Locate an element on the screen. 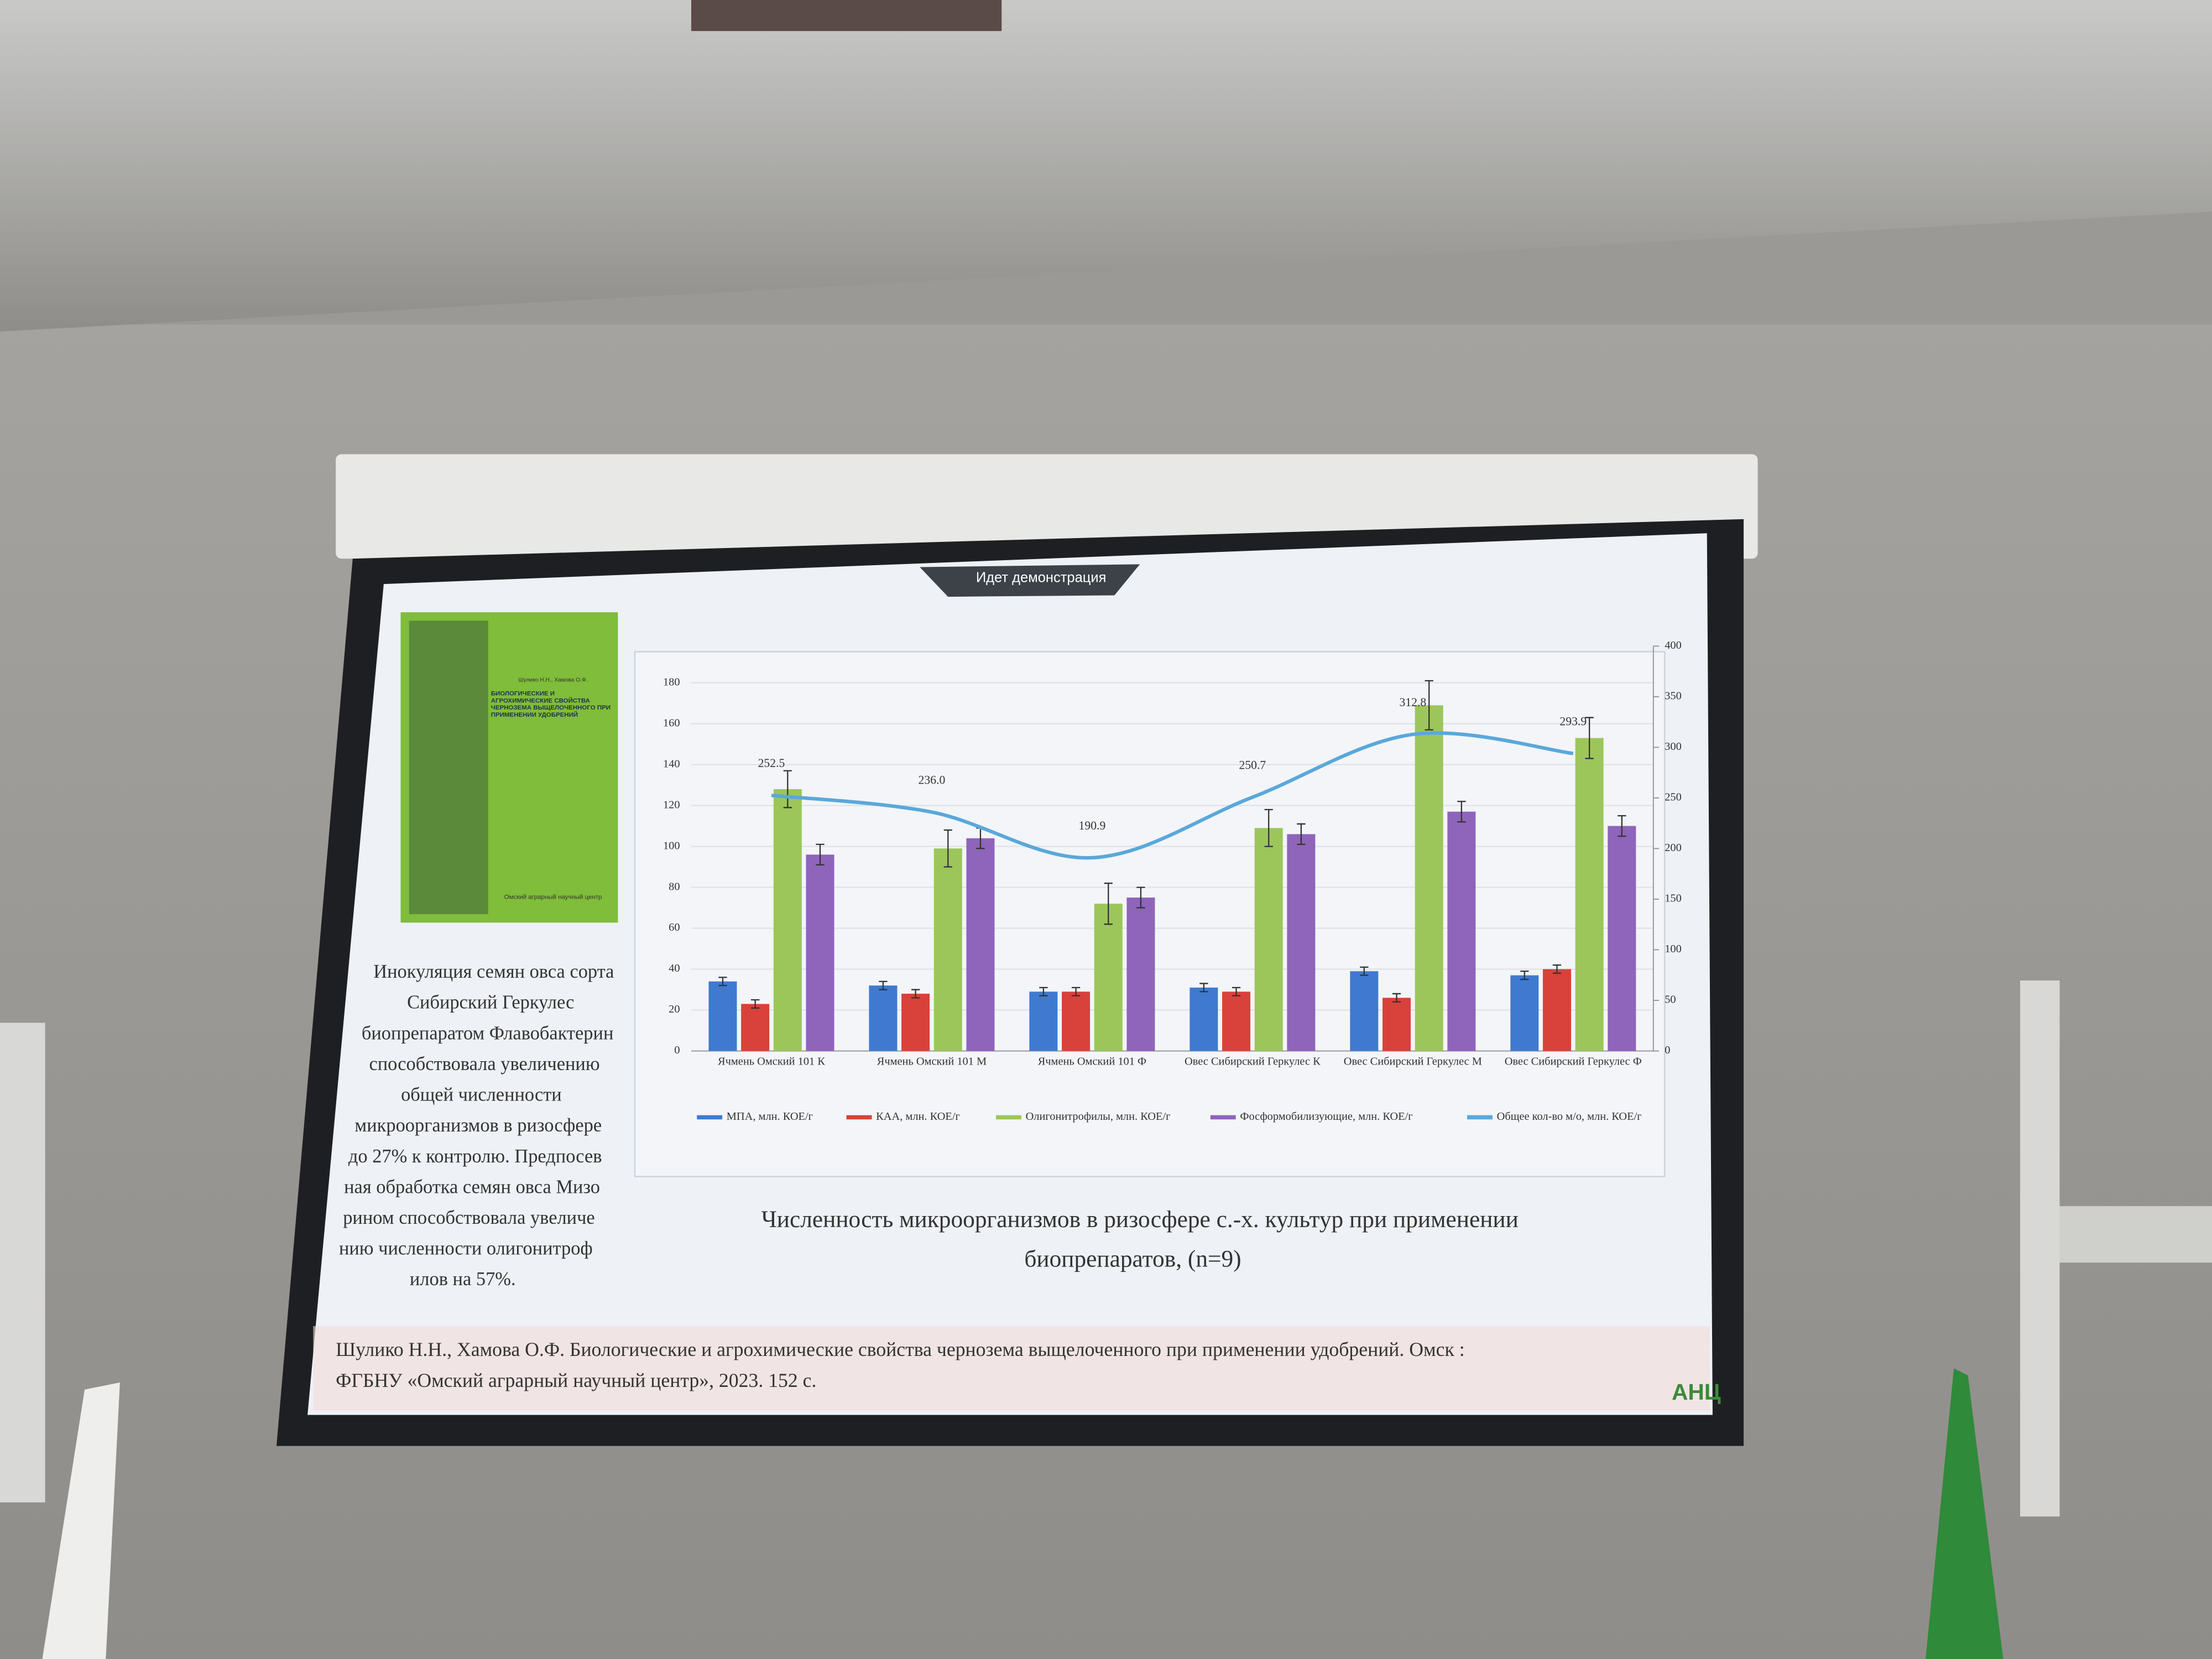  book-photos is located at coordinates (449, 767).